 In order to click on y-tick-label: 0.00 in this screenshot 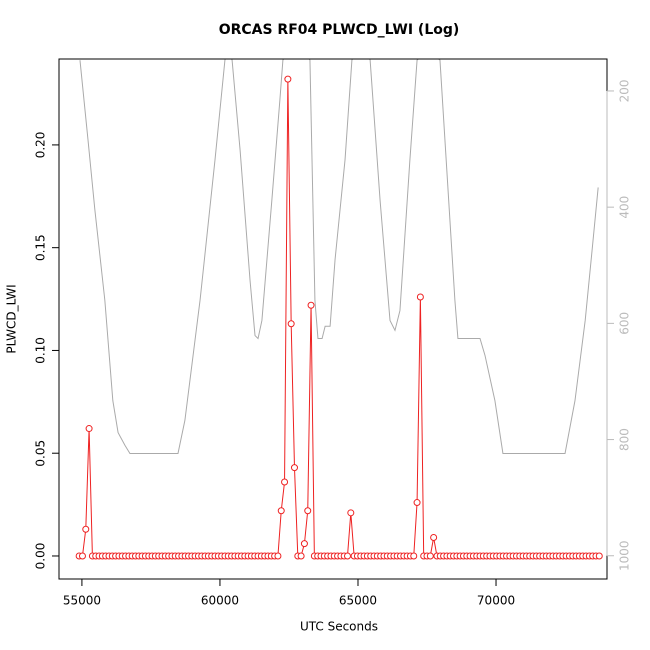, I will do `click(41, 556)`.